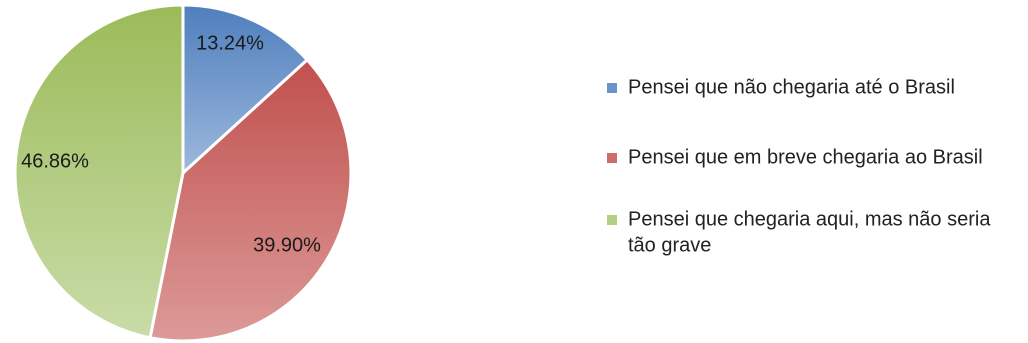 The height and width of the screenshot is (343, 1028). Describe the element at coordinates (805, 157) in the screenshot. I see `legend-label-2: Pensei que em breve chegaria ao Brasil` at that location.